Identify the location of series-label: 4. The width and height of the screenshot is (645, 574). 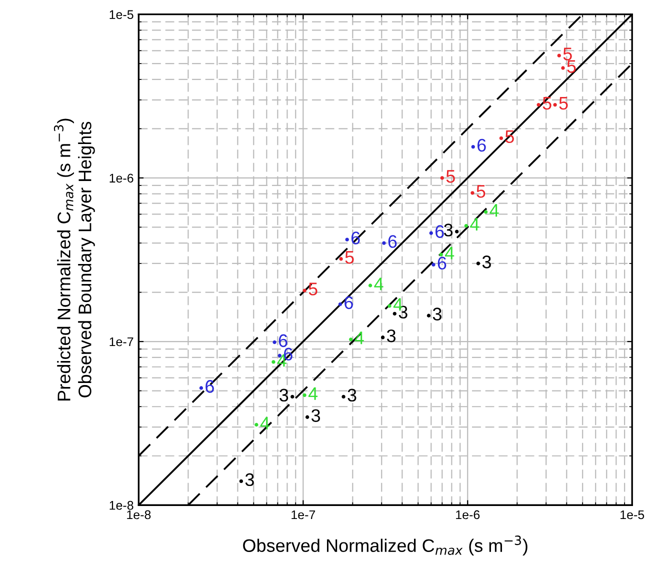
(379, 284).